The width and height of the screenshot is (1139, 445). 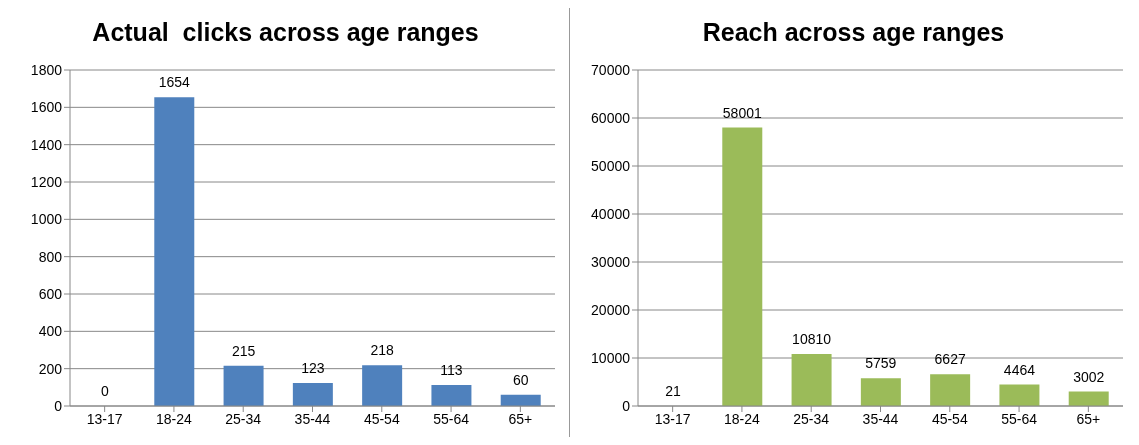 What do you see at coordinates (611, 357) in the screenshot?
I see `y-tick-label: 10000` at bounding box center [611, 357].